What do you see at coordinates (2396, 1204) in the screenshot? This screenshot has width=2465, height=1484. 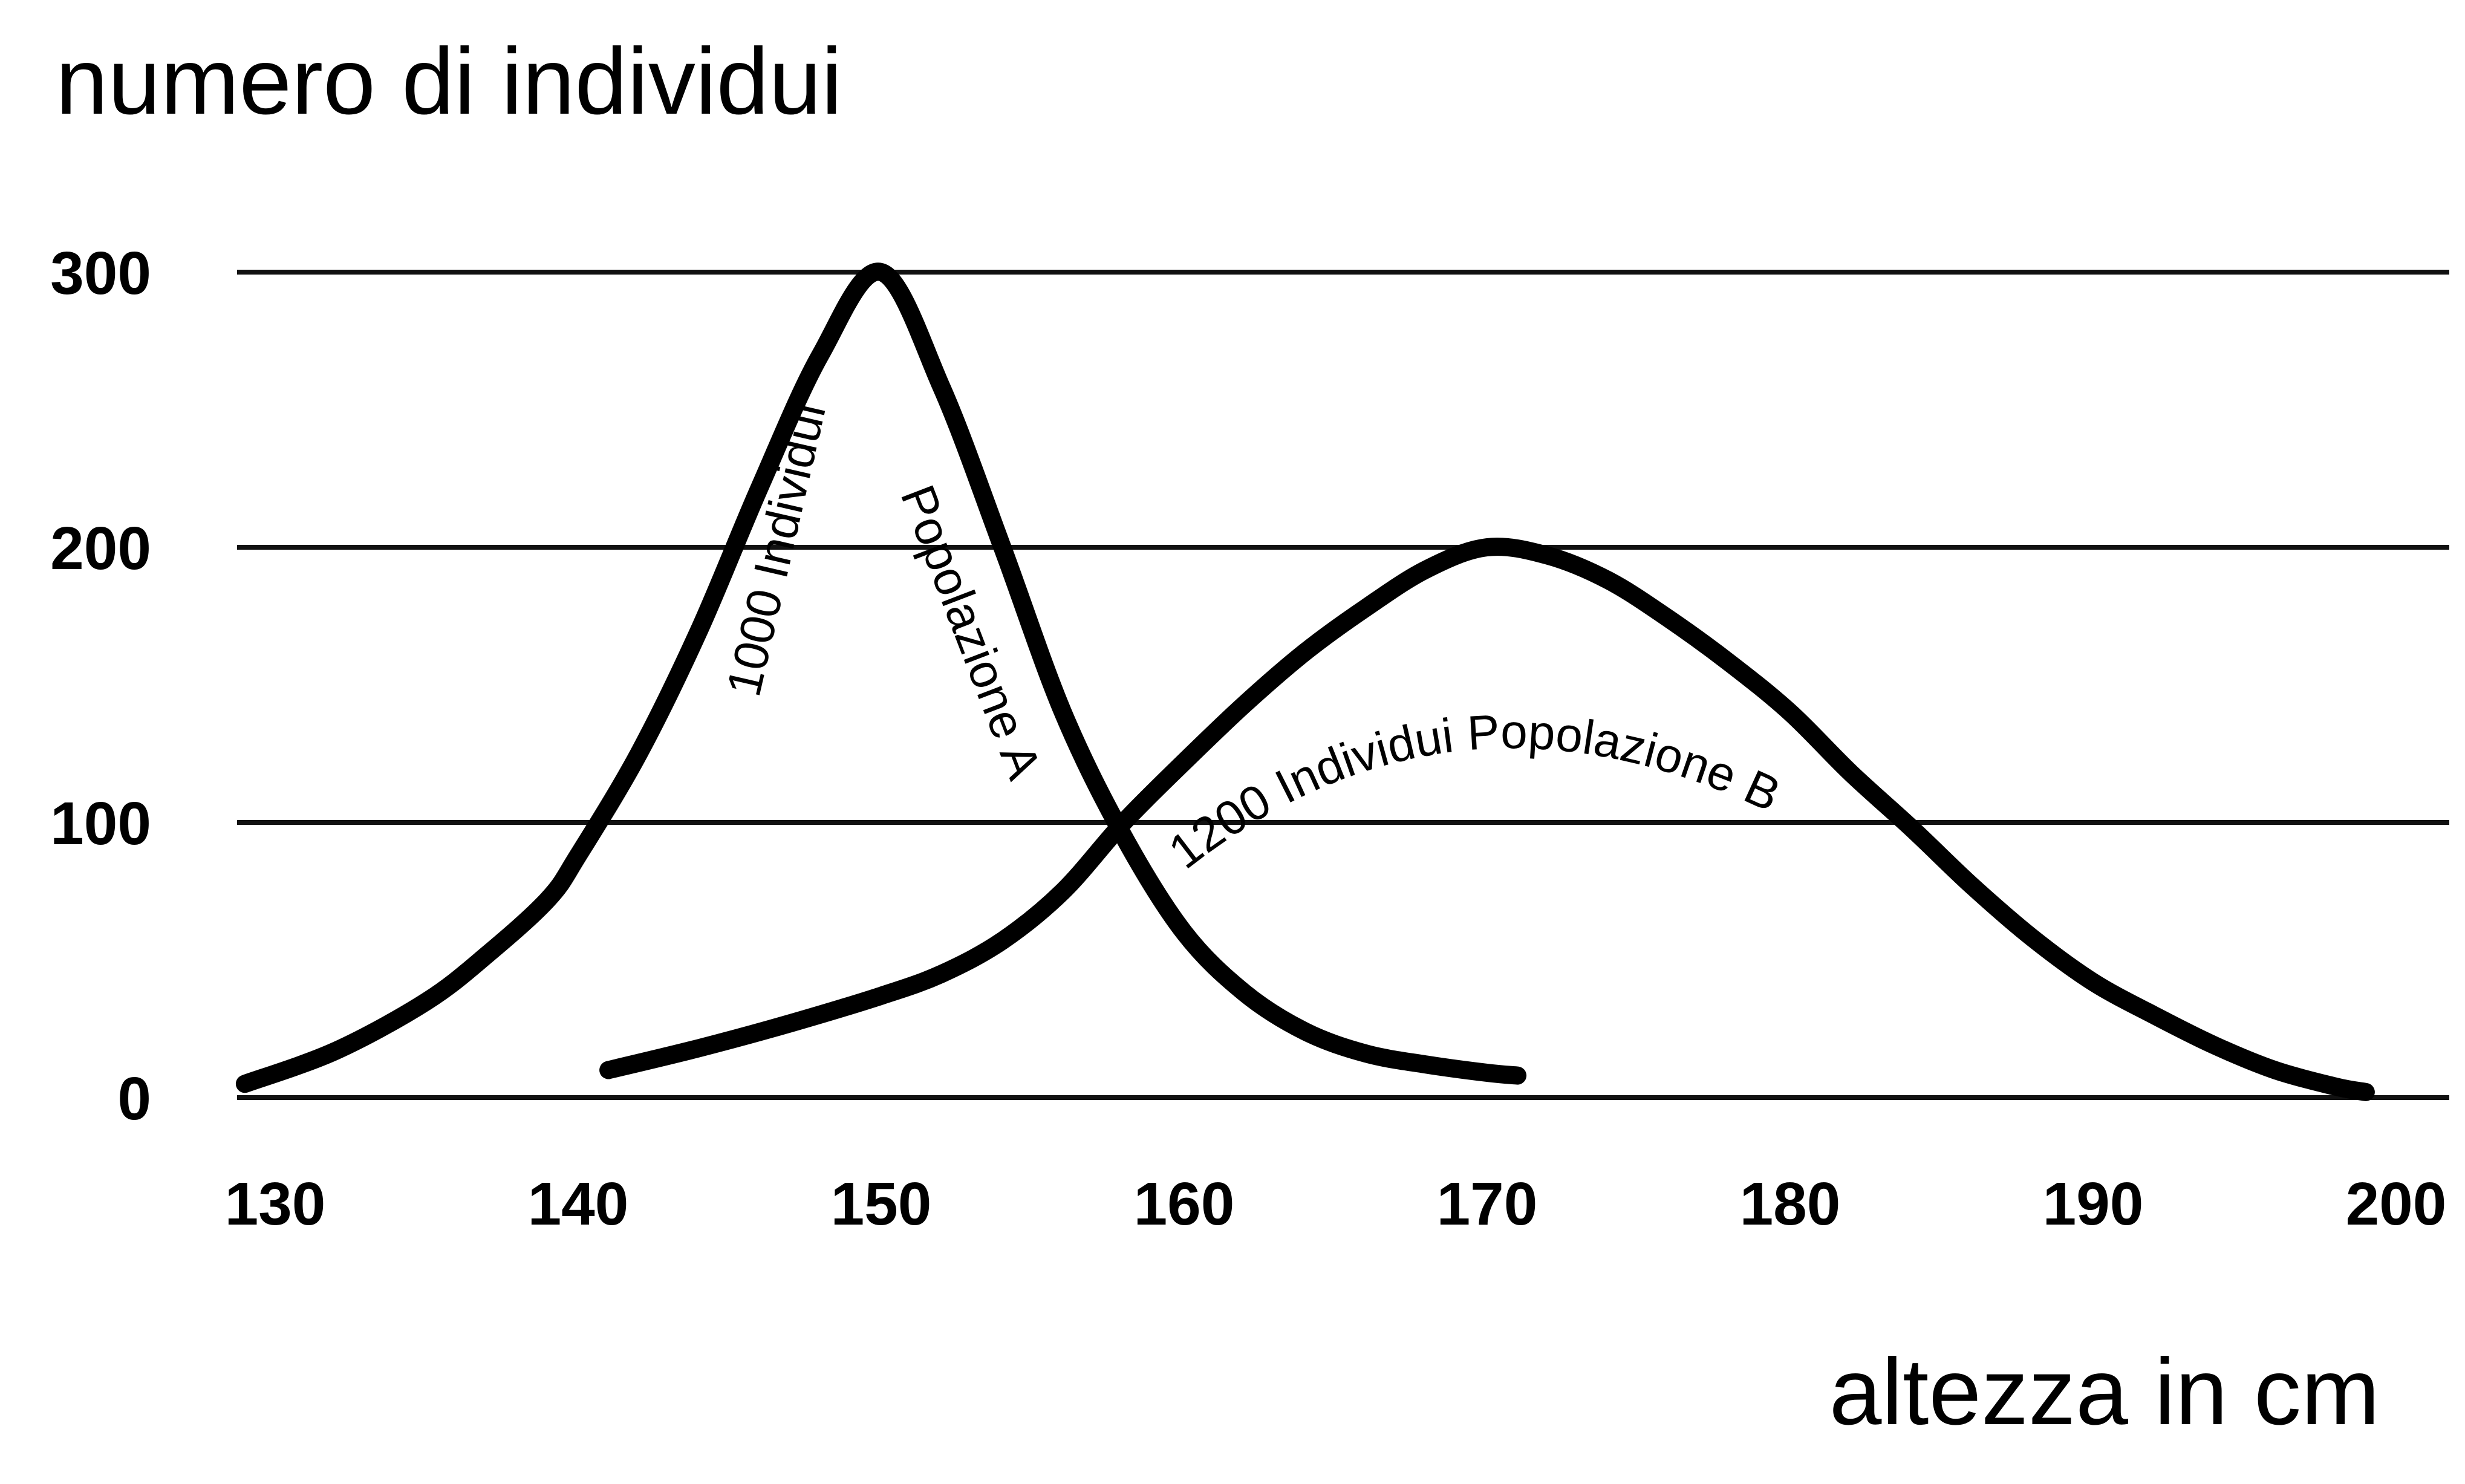 I see `x-tick-label: 200` at bounding box center [2396, 1204].